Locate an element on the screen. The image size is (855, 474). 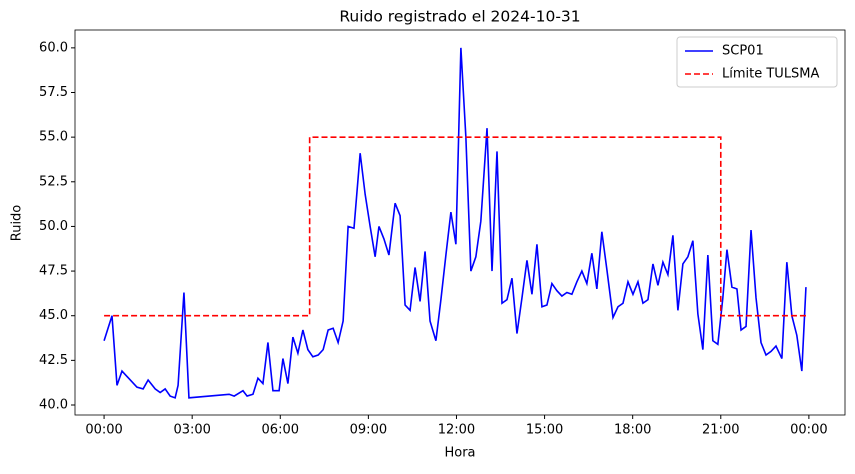
y-tick-label: 42.5 is located at coordinates (53, 360).